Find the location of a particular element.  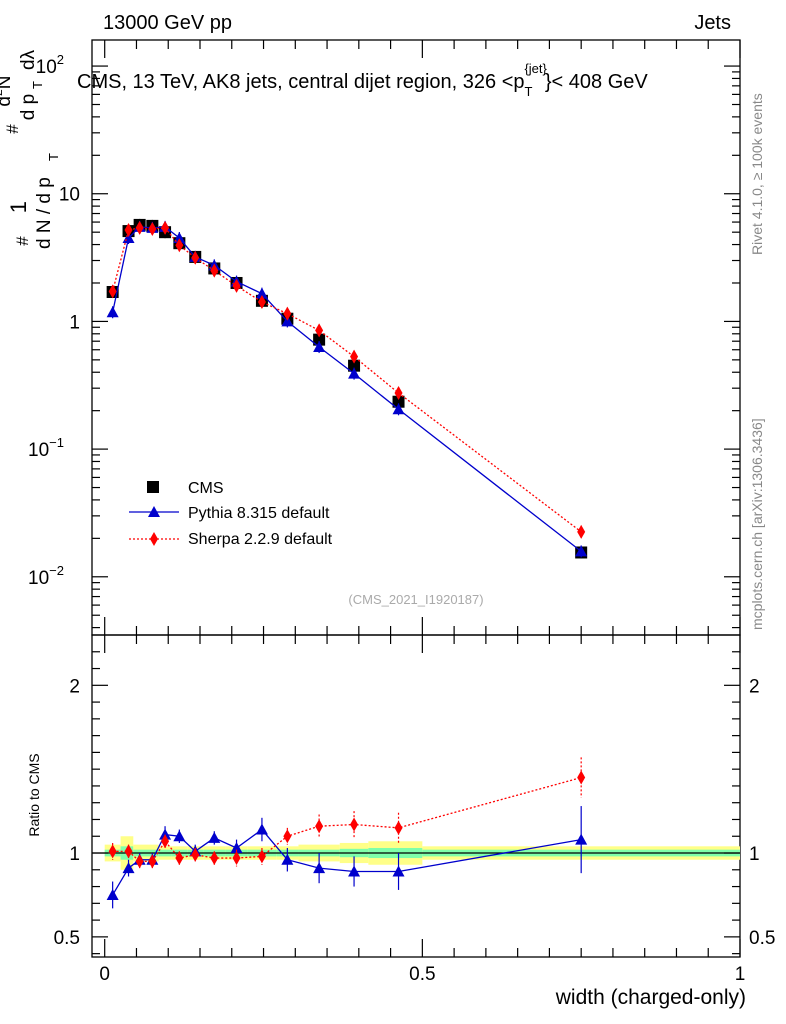

title-end: }< 408 GeV is located at coordinates (597, 82).